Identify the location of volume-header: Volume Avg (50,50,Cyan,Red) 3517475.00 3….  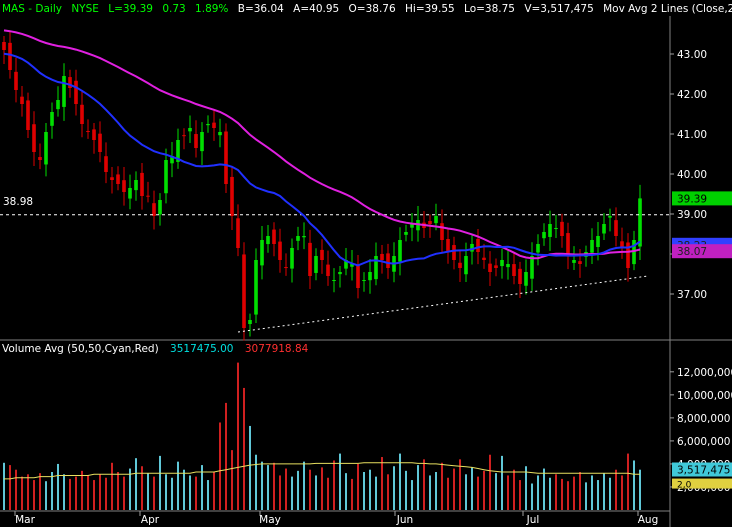
(155, 349).